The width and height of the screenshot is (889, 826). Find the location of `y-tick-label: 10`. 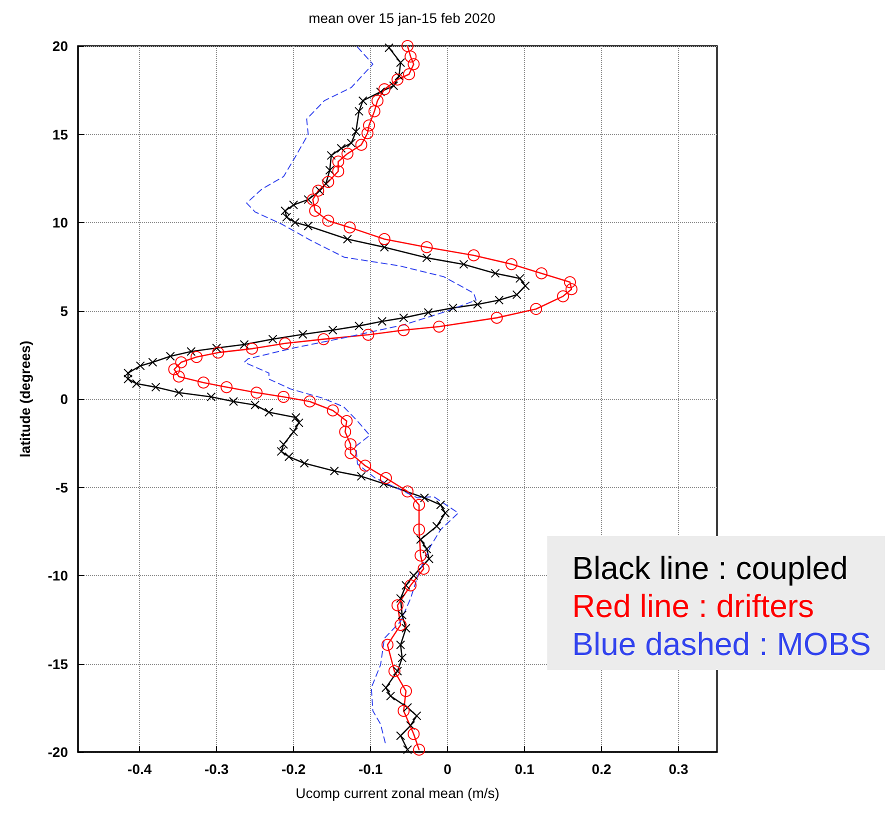

y-tick-label: 10 is located at coordinates (60, 222).